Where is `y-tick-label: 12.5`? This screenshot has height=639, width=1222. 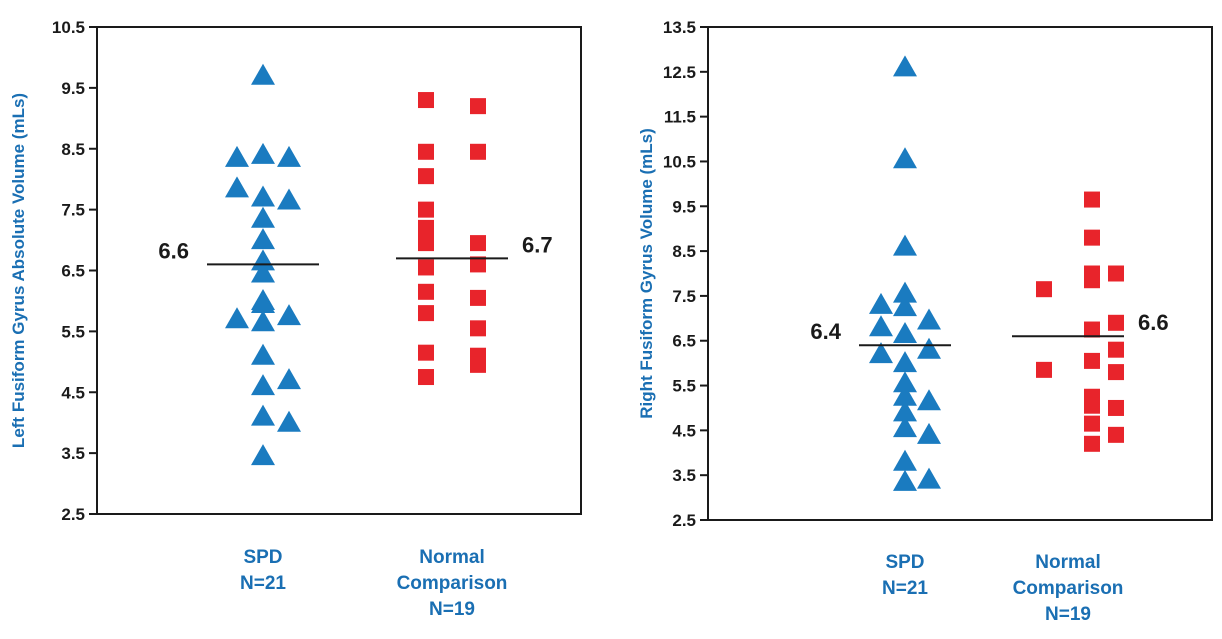 y-tick-label: 12.5 is located at coordinates (679, 72).